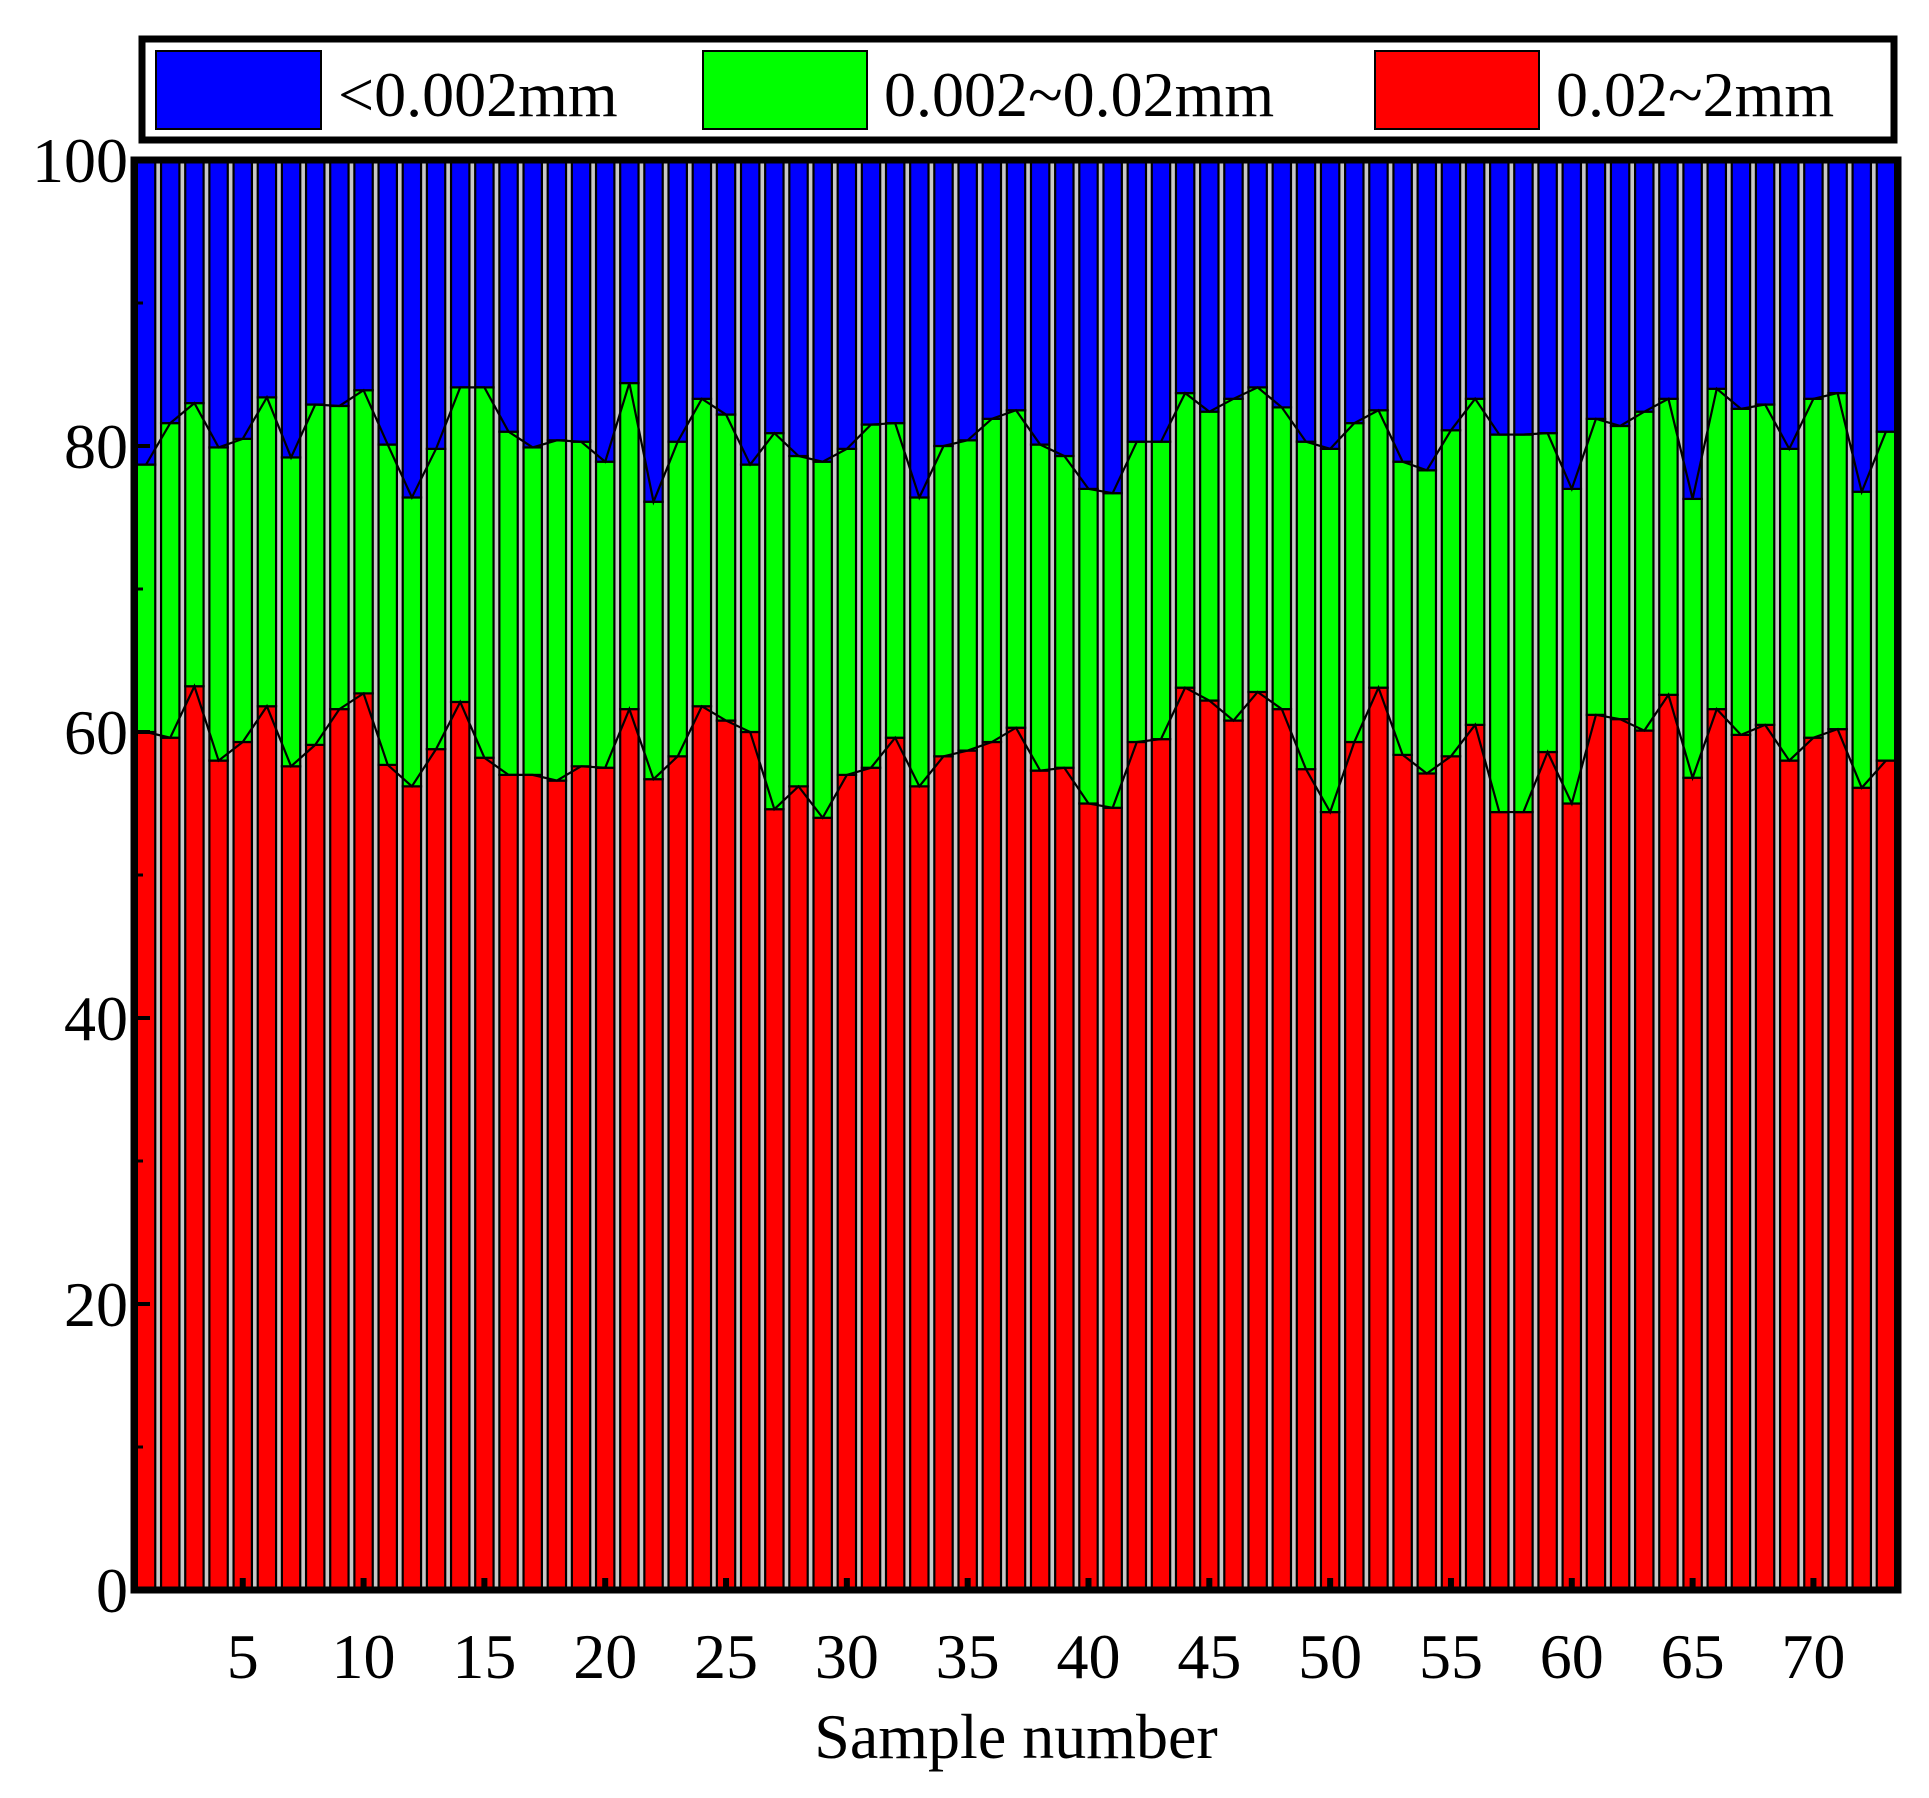 Image resolution: width=1929 pixels, height=1798 pixels. What do you see at coordinates (1693, 1656) in the screenshot?
I see `x-tick-label-65: 65` at bounding box center [1693, 1656].